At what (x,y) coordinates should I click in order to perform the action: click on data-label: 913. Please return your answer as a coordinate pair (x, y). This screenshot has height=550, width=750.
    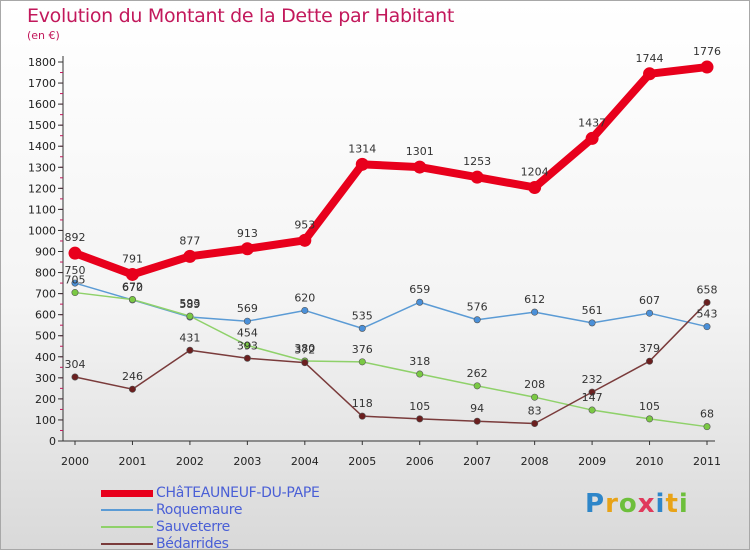
    Looking at the image, I should click on (247, 233).